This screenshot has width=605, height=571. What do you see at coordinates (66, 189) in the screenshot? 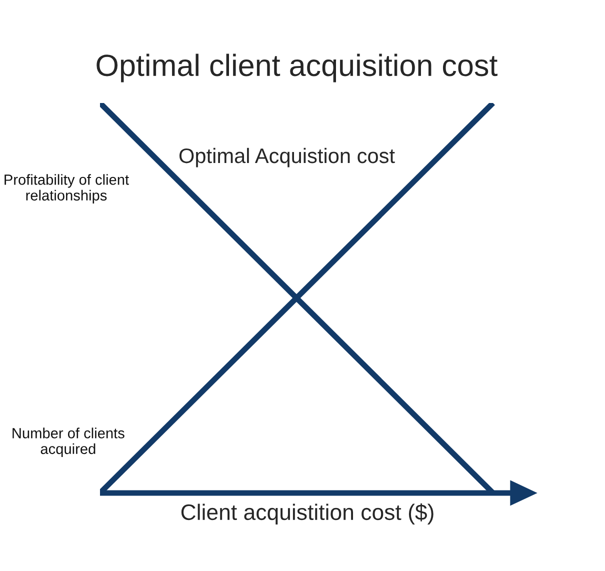
I see `text: Profitability of client relationships` at bounding box center [66, 189].